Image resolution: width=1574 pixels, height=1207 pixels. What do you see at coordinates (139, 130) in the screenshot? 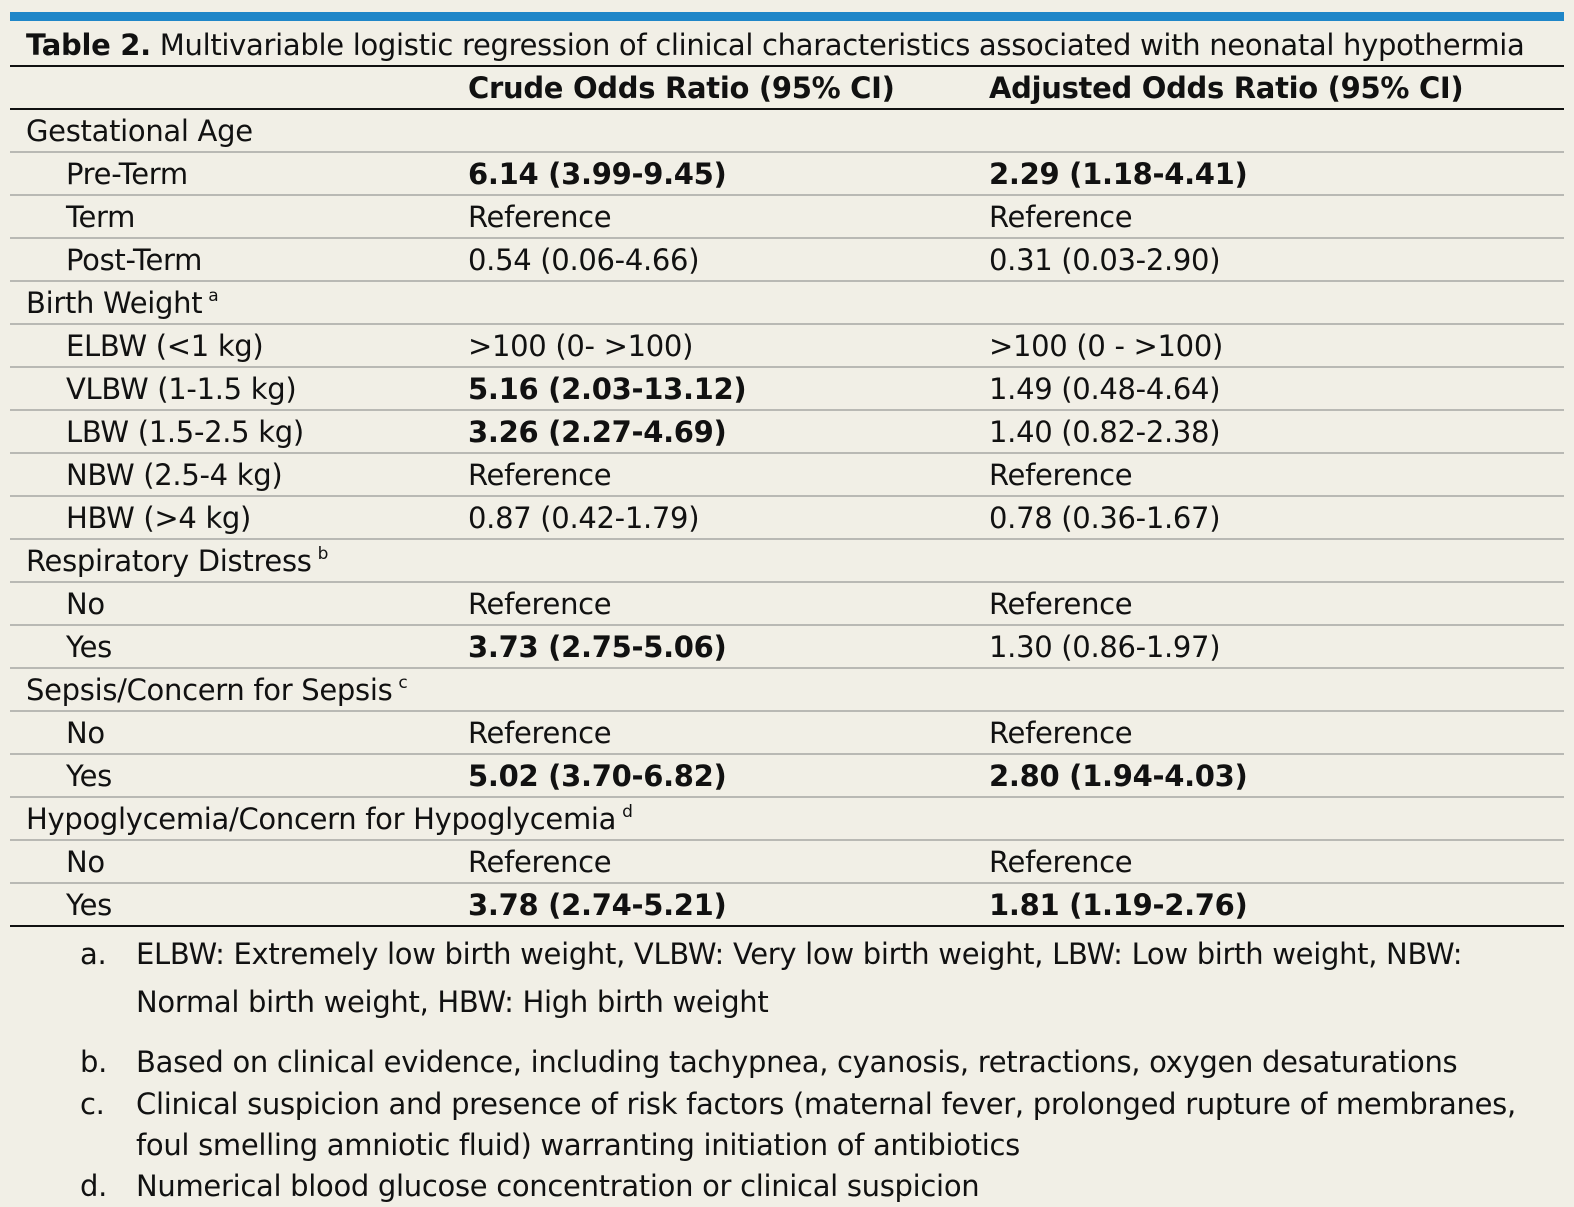
I see `row-label: Gestational Age` at bounding box center [139, 130].